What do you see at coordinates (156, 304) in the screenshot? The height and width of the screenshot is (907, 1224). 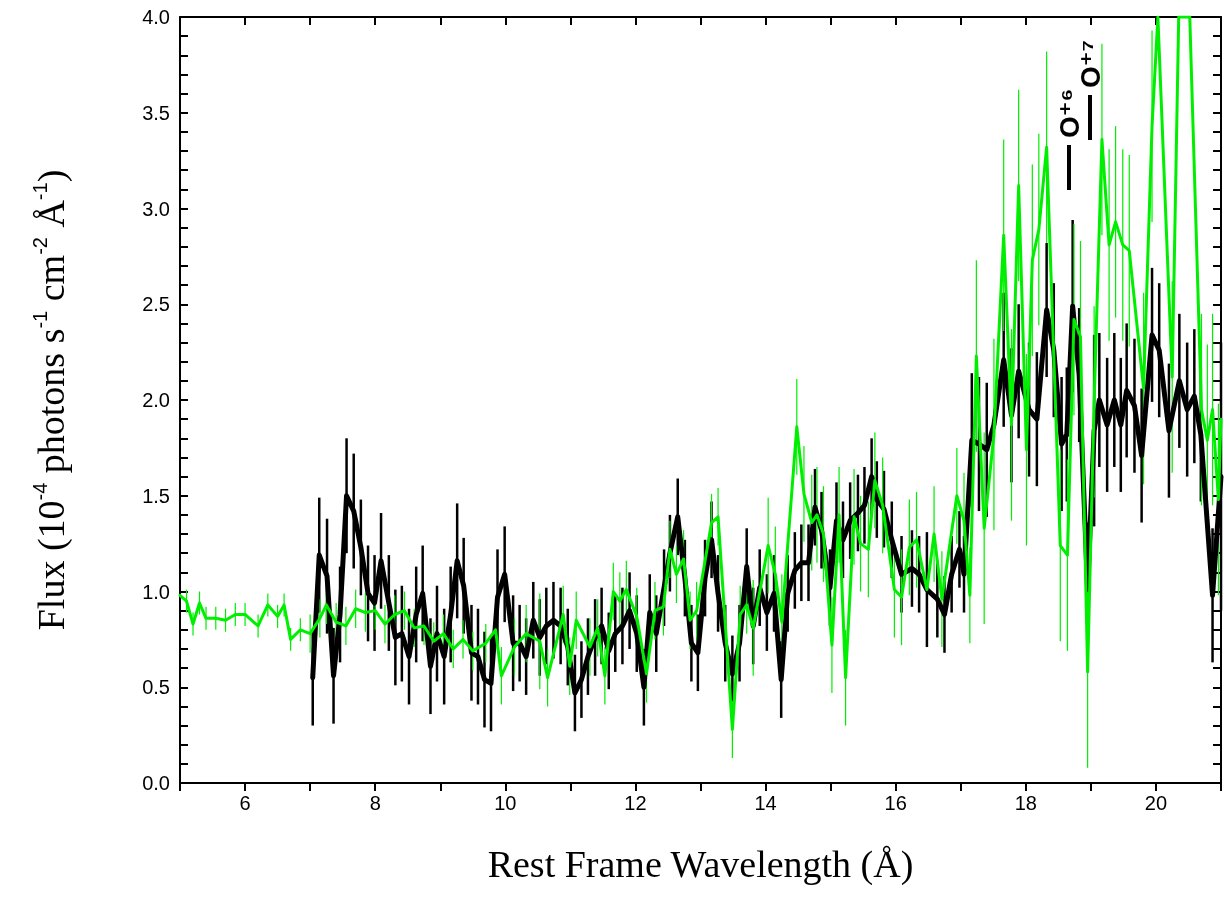 I see `y-tick-label: 2.5` at bounding box center [156, 304].